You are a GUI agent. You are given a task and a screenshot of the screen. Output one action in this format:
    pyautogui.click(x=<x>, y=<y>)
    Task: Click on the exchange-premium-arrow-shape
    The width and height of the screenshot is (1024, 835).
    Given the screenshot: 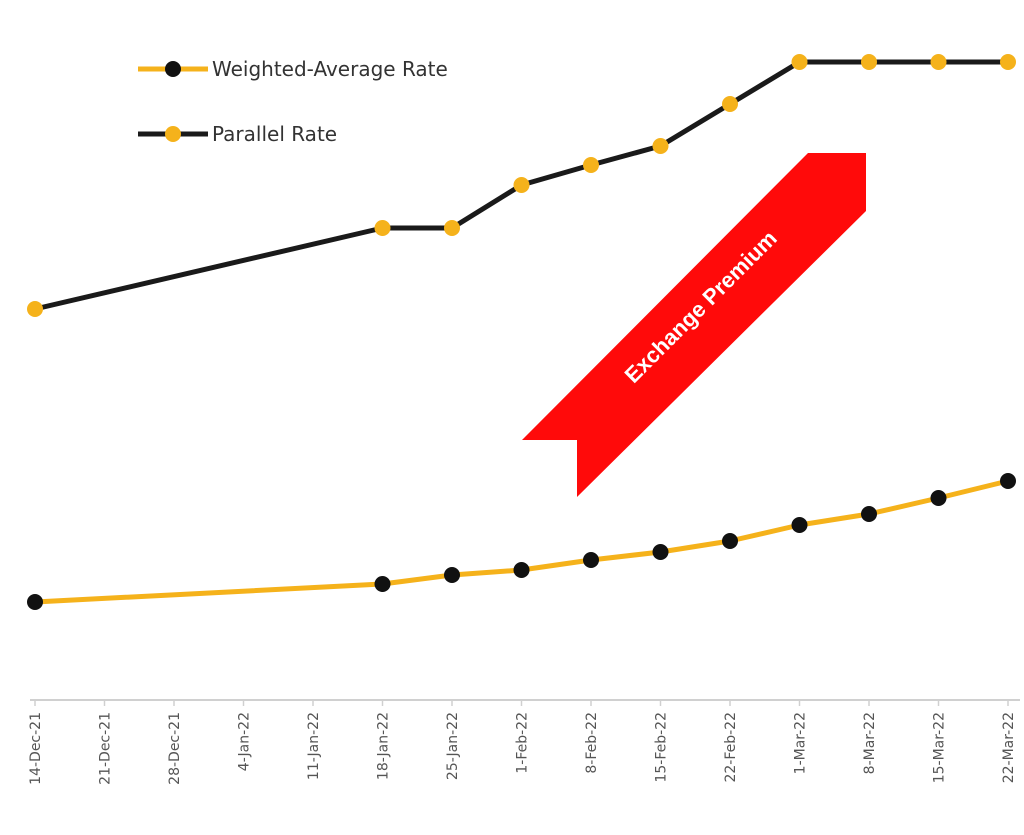 What is the action you would take?
    pyautogui.click(x=694, y=325)
    